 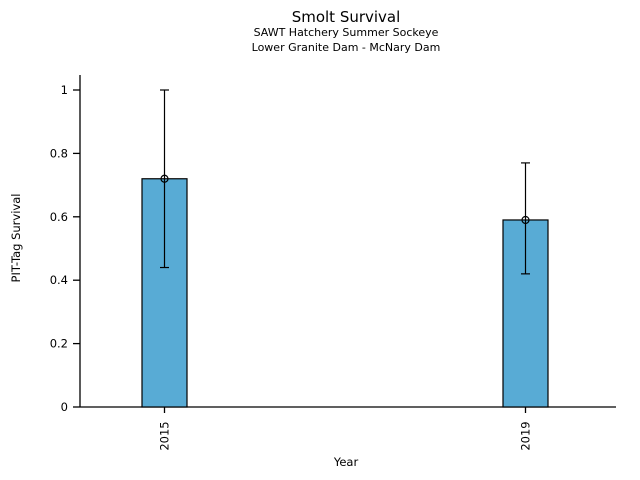 I want to click on point-marker-2019, so click(x=525, y=220).